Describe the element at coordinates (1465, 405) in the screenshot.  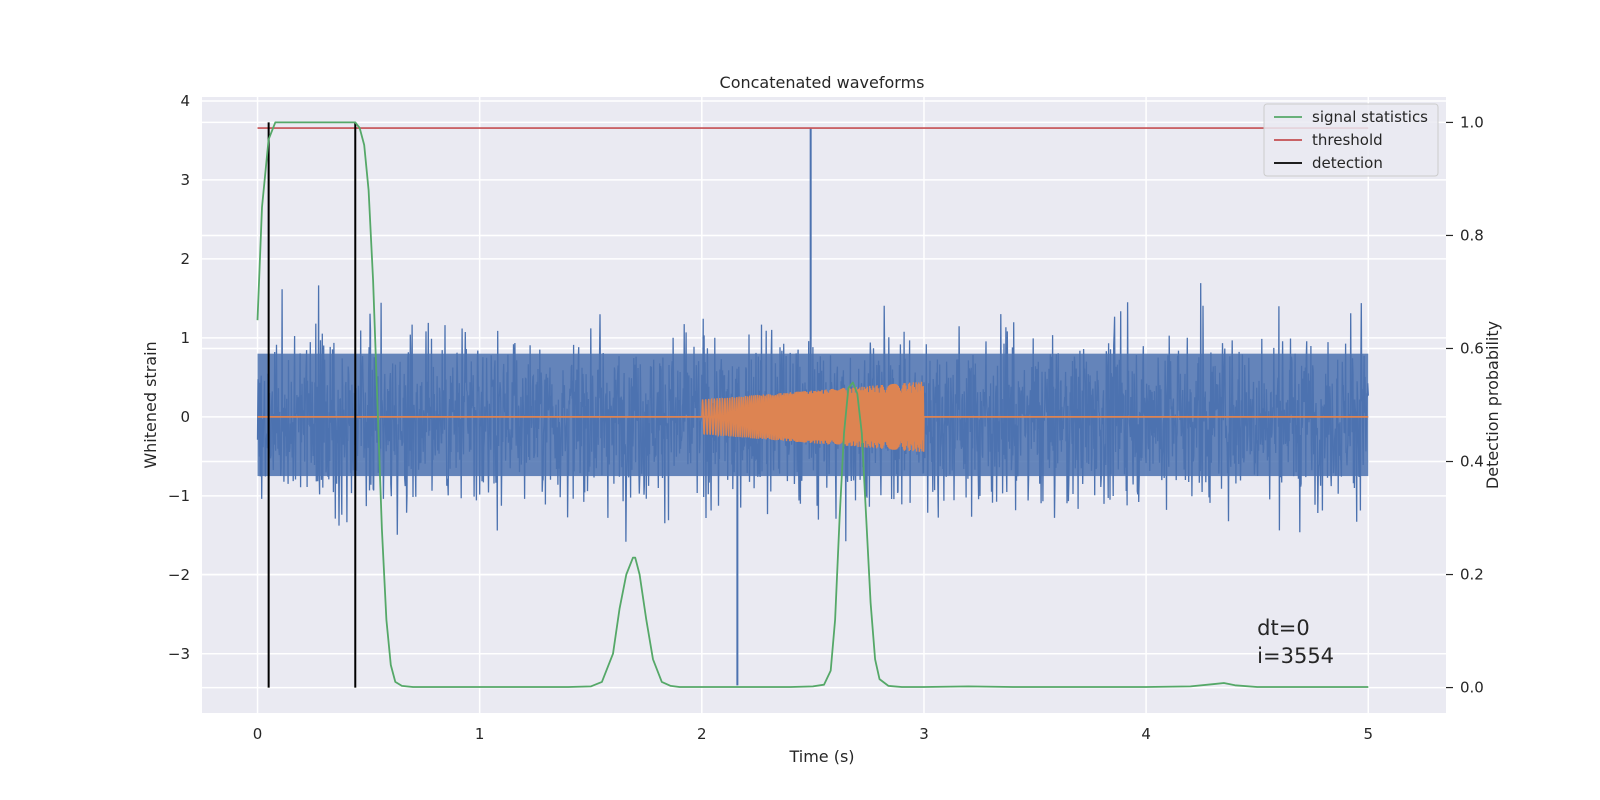
I see `right-axis-ticks: 0.0 0.2 0.4 0.6 0.8 1.0` at that location.